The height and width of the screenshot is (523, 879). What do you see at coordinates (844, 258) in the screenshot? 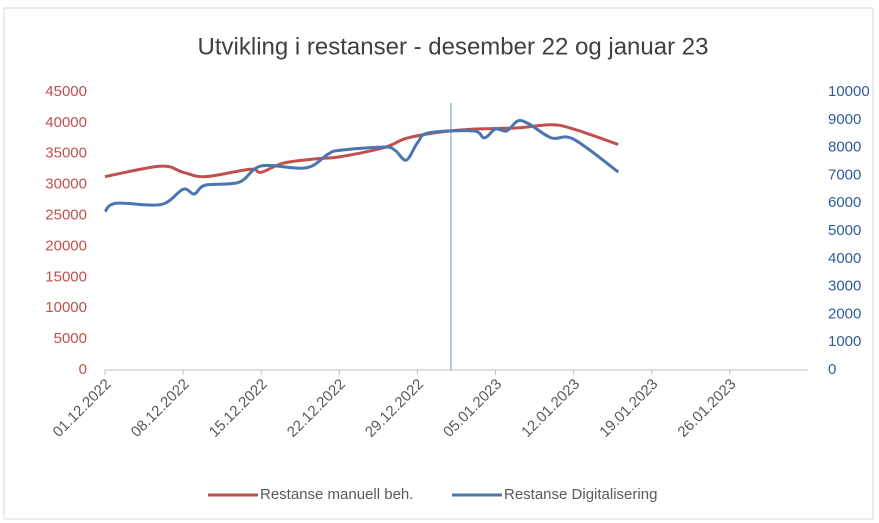
I see `y2-tick-label: 4000` at bounding box center [844, 258].